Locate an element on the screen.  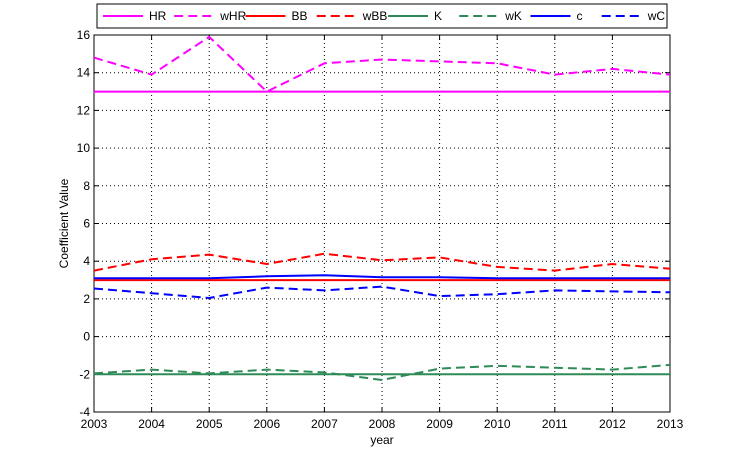
x-tick-label: 2003 is located at coordinates (94, 424).